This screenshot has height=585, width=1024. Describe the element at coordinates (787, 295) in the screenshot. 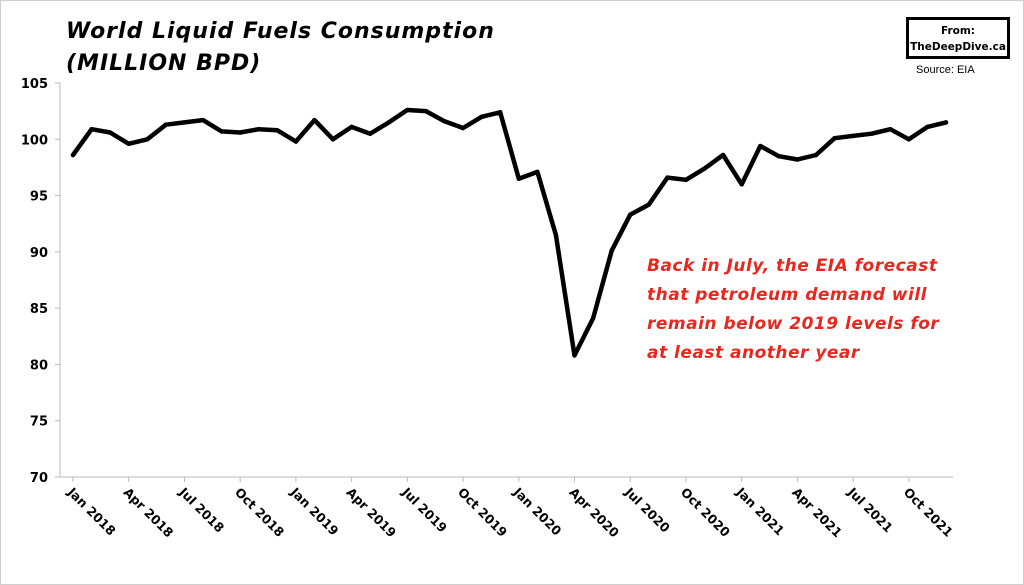

I see `annotation-line: that petroleum demand will` at that location.